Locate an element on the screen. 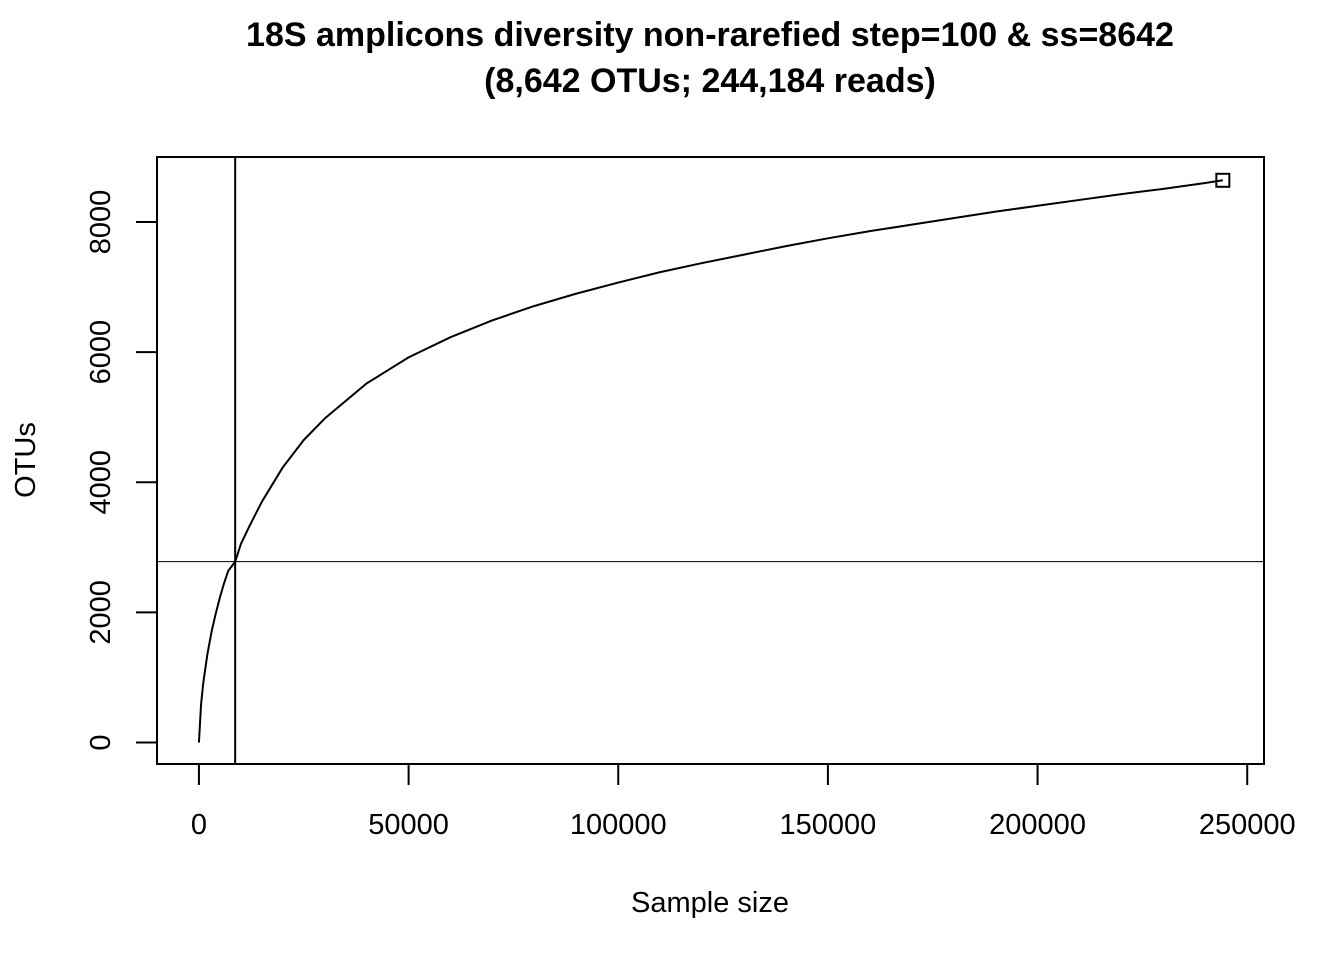  x-axis-label: Sample size is located at coordinates (710, 903).